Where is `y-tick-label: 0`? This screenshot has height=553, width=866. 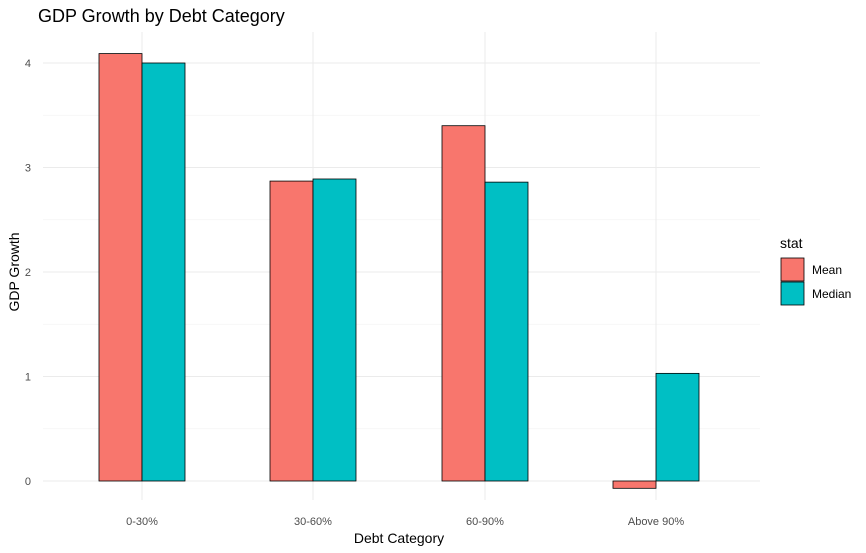 y-tick-label: 0 is located at coordinates (28, 482).